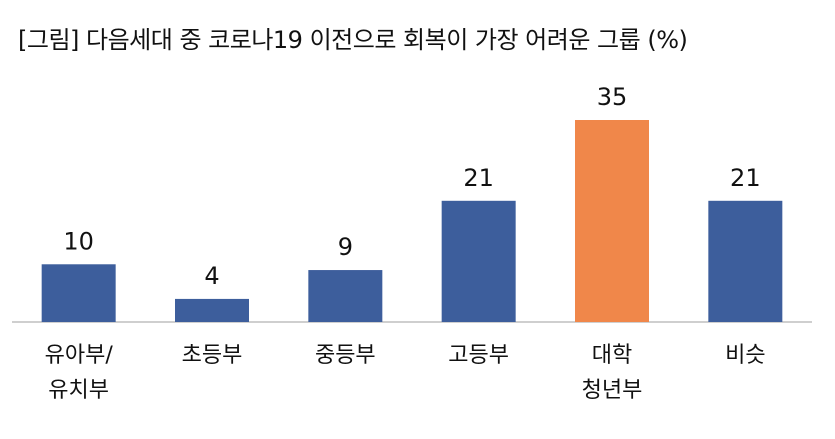  What do you see at coordinates (478, 355) in the screenshot?
I see `category-label-3: 고등부` at bounding box center [478, 355].